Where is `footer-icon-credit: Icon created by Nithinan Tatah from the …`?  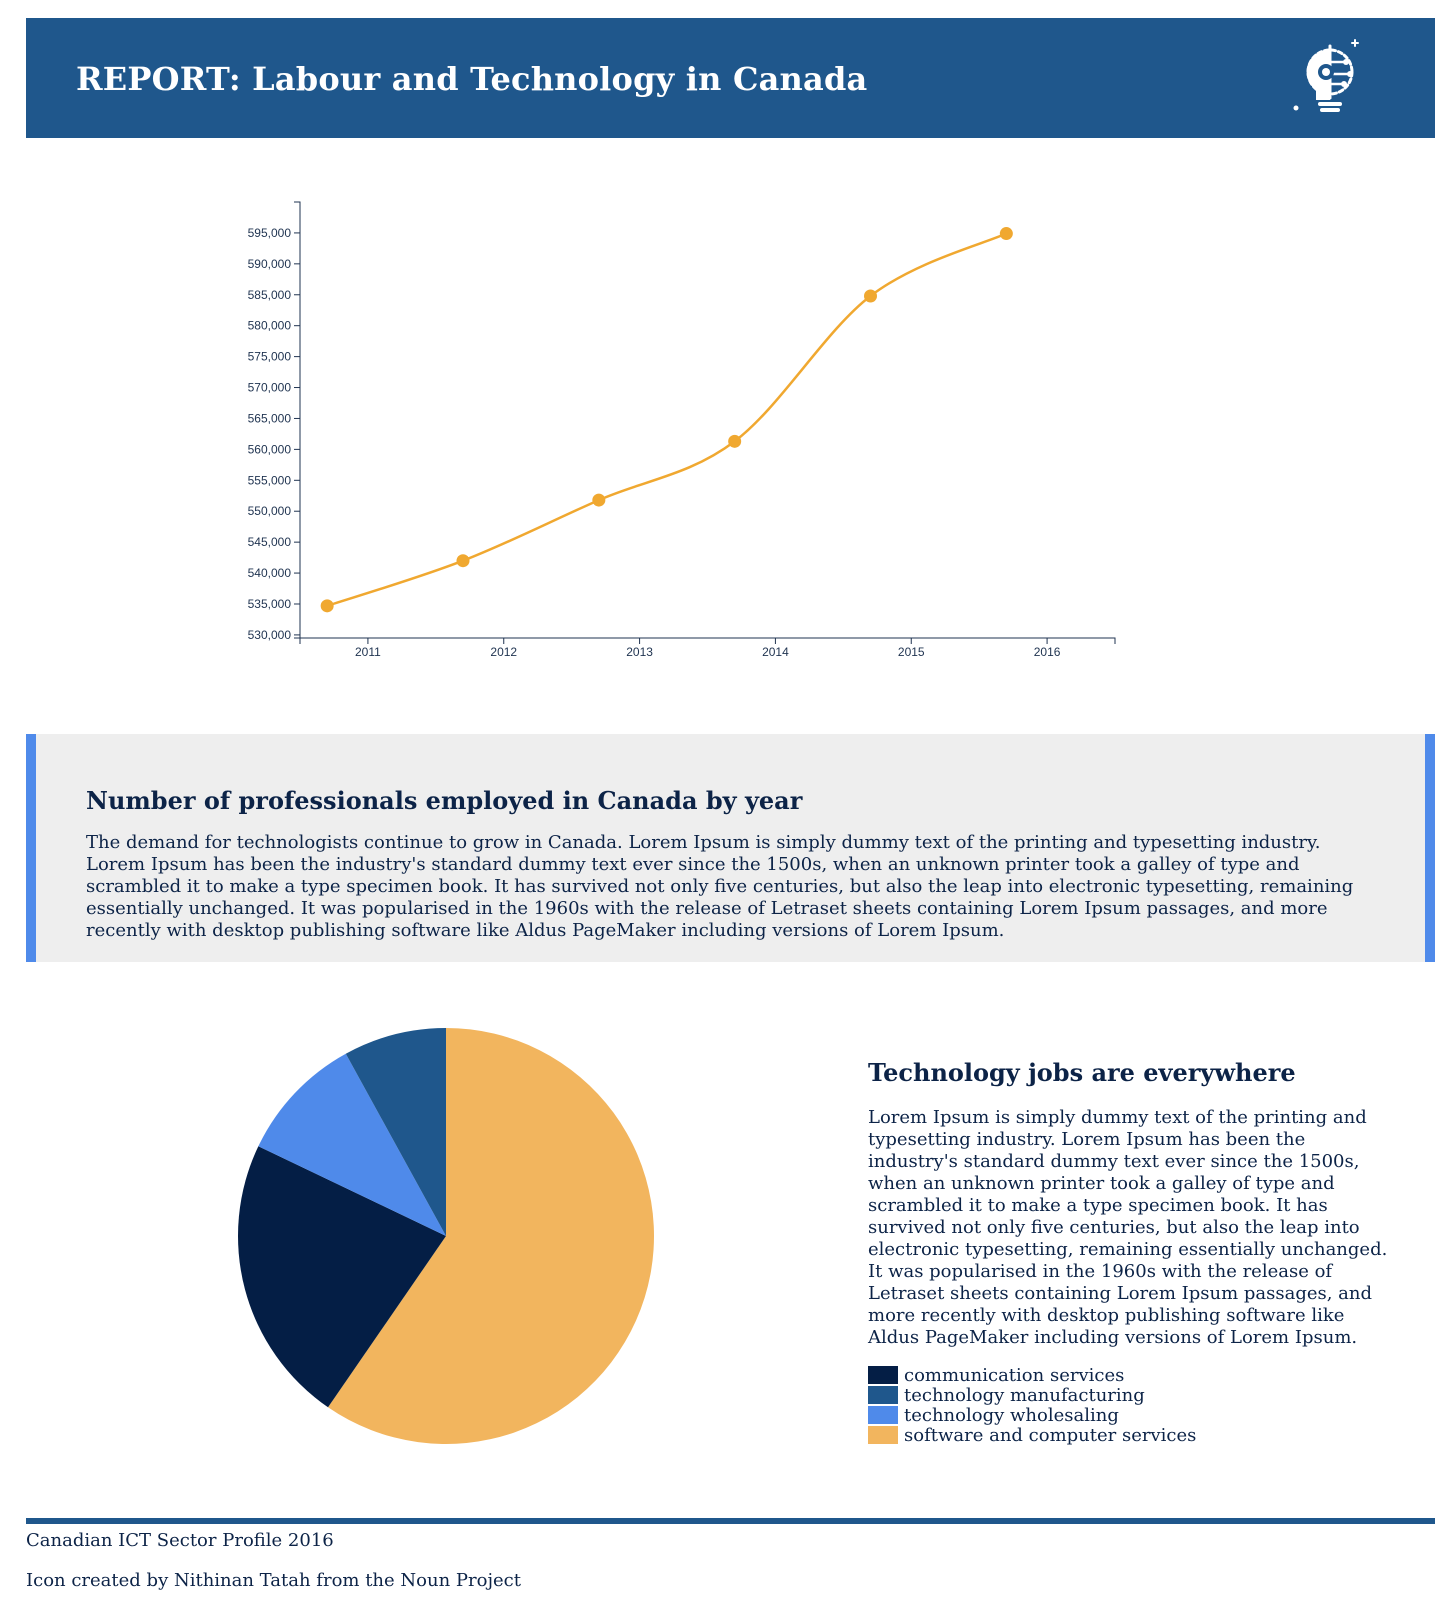
footer-icon-credit: Icon created by Nithinan Tatah from the … is located at coordinates (273, 1580).